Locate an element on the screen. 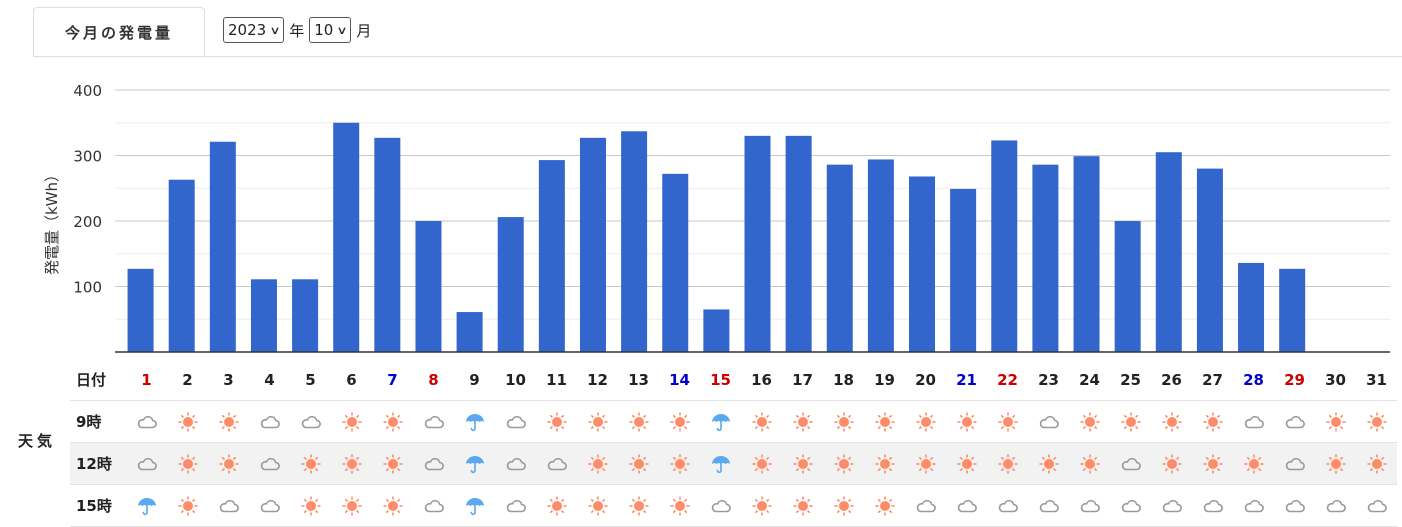 Image resolution: width=1402 pixels, height=527 pixels. year-unit-label: 年 is located at coordinates (297, 30).